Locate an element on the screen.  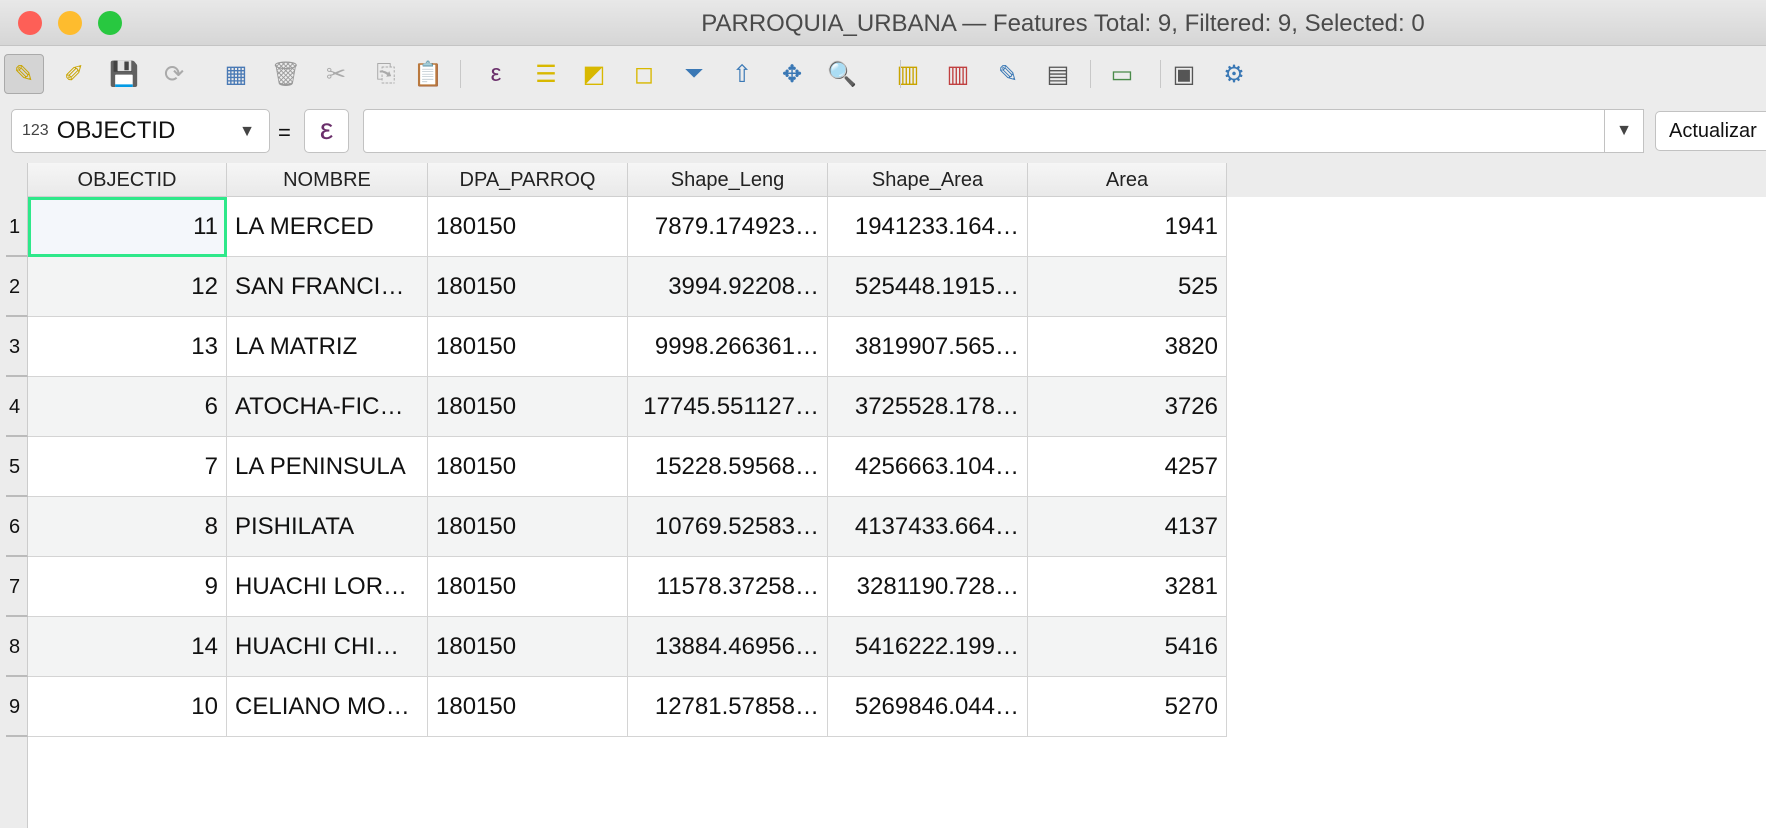
help-icon: ⚙ is located at coordinates (1234, 74).